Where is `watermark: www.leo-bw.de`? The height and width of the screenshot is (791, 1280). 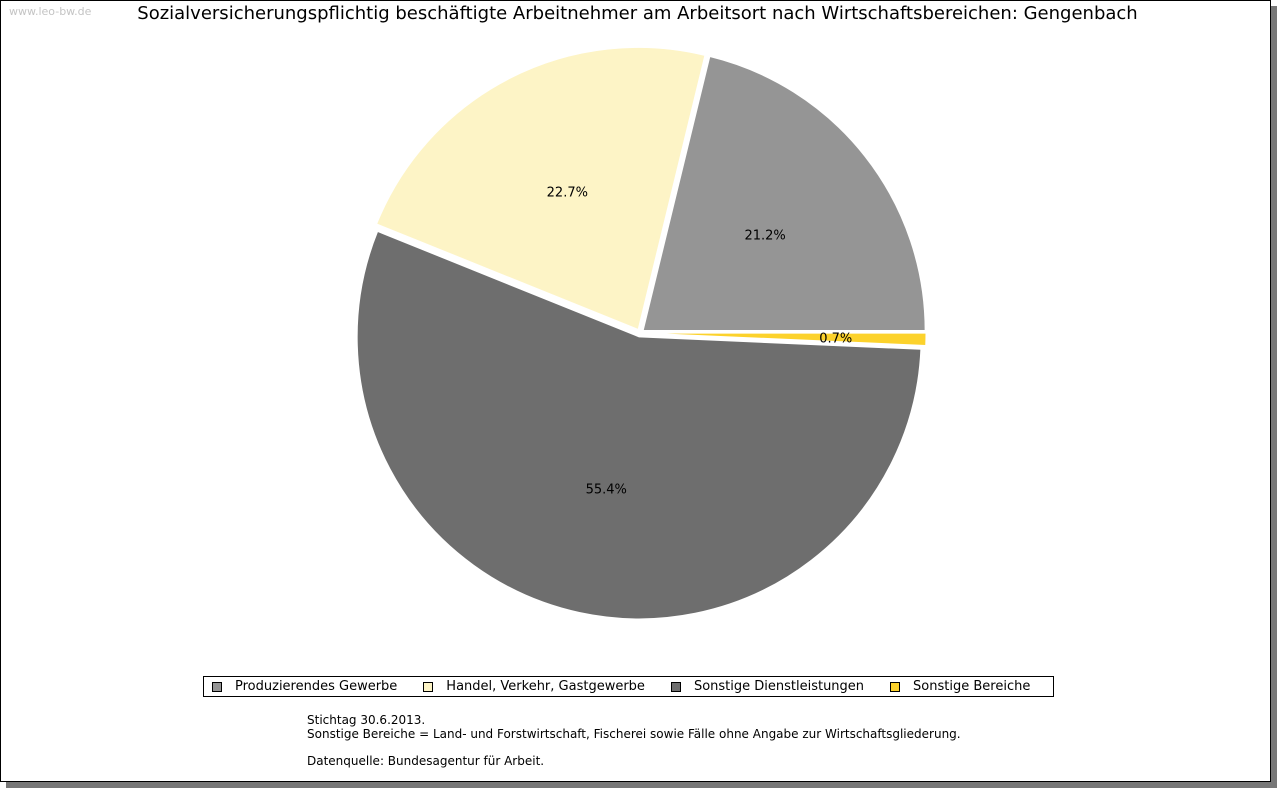 watermark: www.leo-bw.de is located at coordinates (50, 11).